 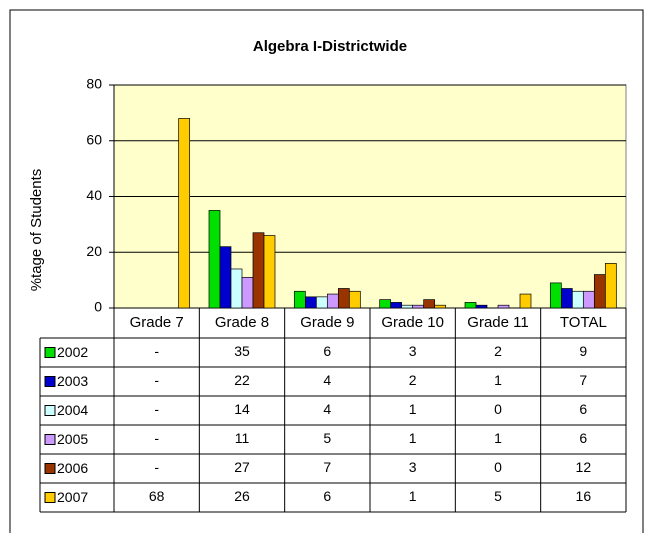 I want to click on table-cell: 35, so click(x=242, y=351).